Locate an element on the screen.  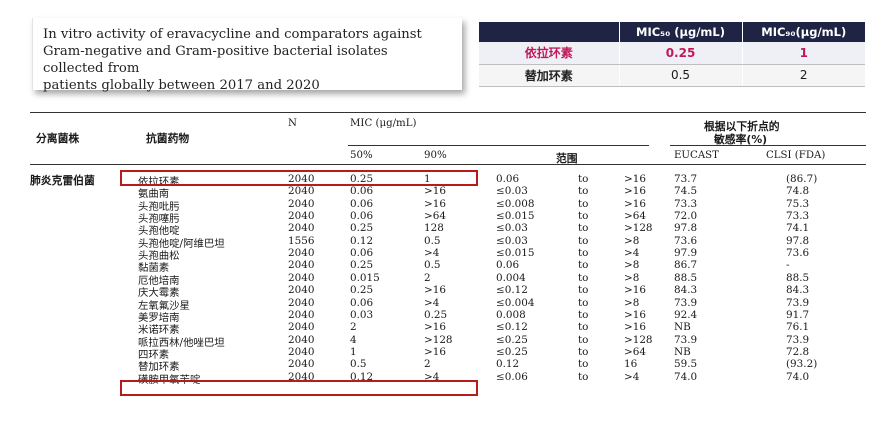
mic50-value: 0.06 is located at coordinates (362, 253).